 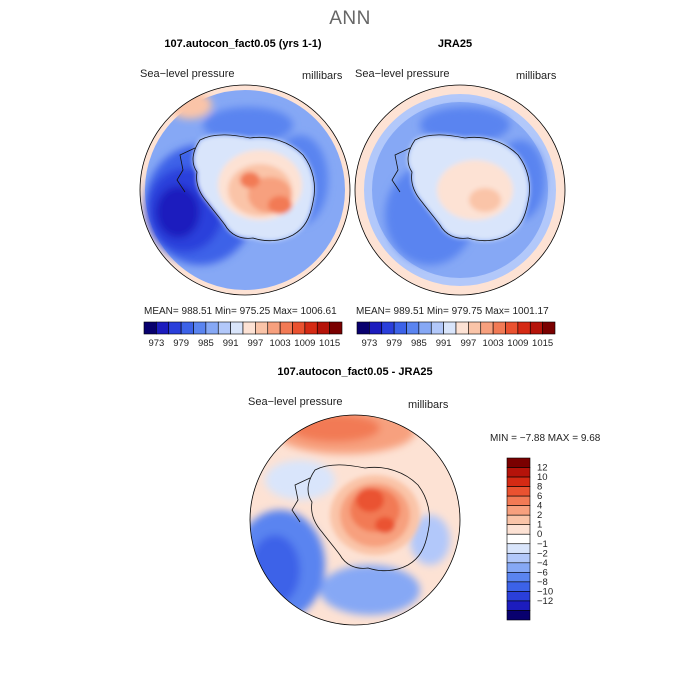 I want to click on obs-map, so click(x=460, y=190).